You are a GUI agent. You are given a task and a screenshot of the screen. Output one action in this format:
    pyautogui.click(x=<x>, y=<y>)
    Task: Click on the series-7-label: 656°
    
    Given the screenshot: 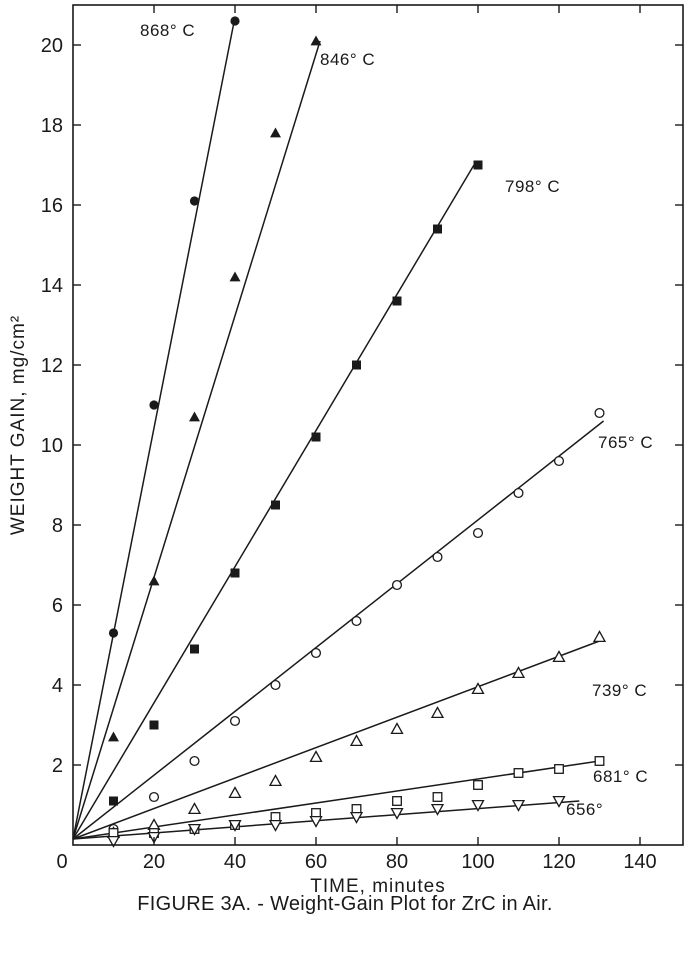 What is the action you would take?
    pyautogui.click(x=584, y=809)
    